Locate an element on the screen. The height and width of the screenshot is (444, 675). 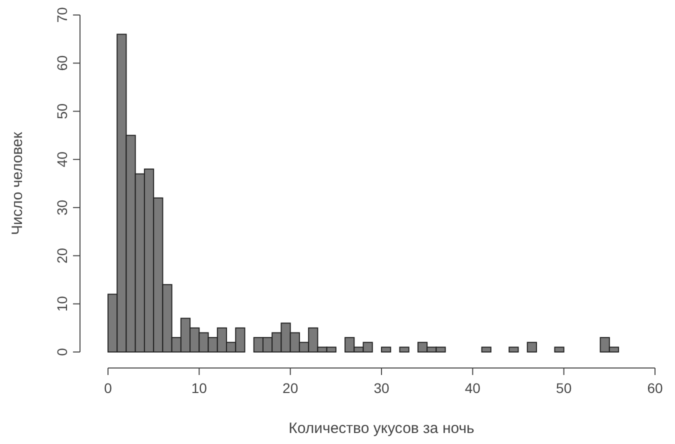
x-tick-label: 40 is located at coordinates (472, 388).